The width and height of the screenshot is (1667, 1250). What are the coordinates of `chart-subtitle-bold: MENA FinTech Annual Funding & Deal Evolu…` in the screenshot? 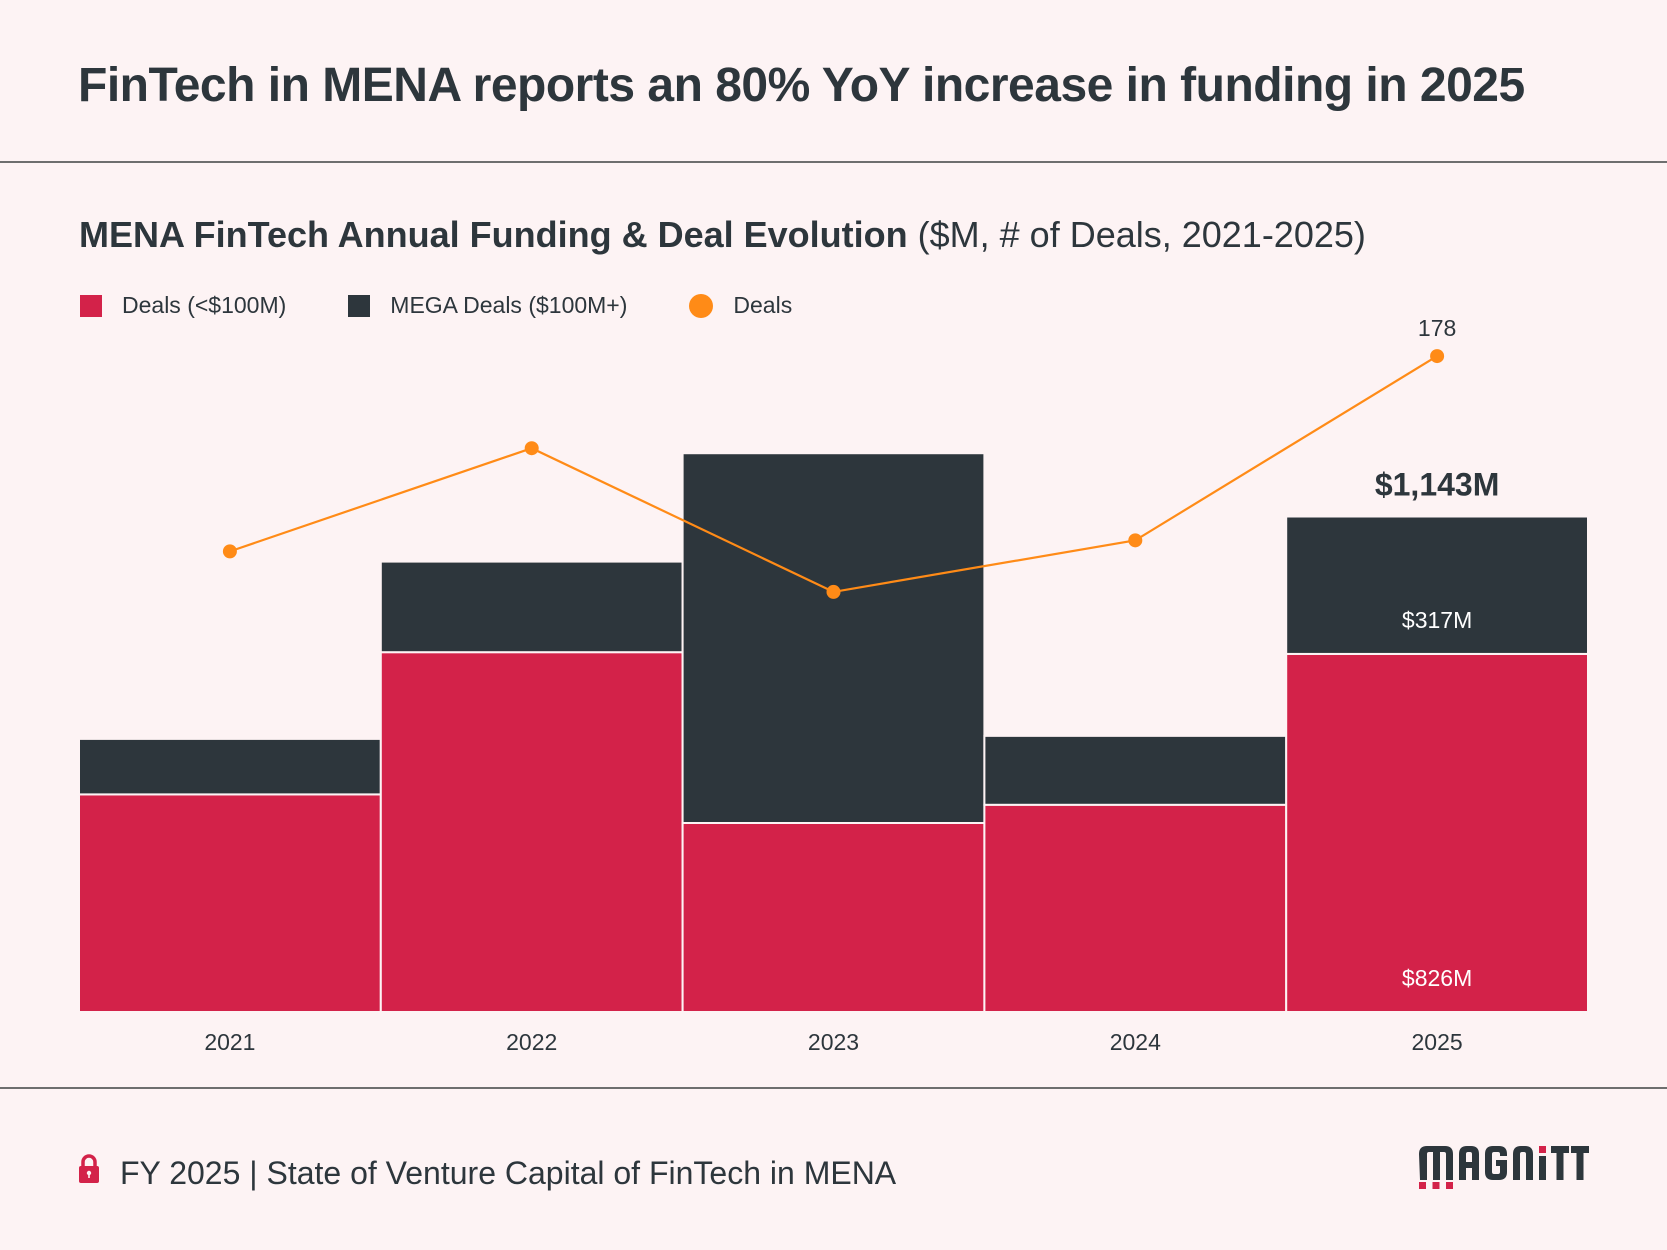 It's located at (493, 234).